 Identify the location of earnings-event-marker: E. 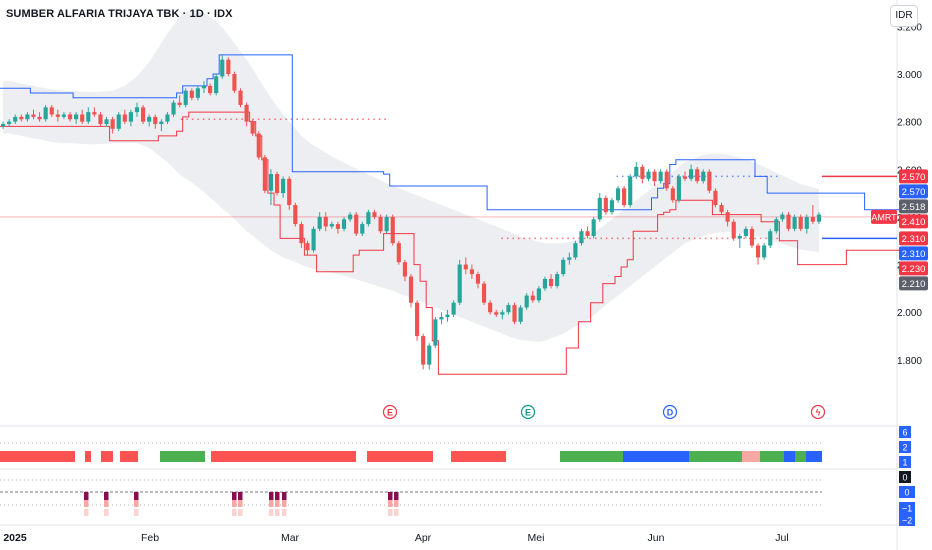
(528, 412).